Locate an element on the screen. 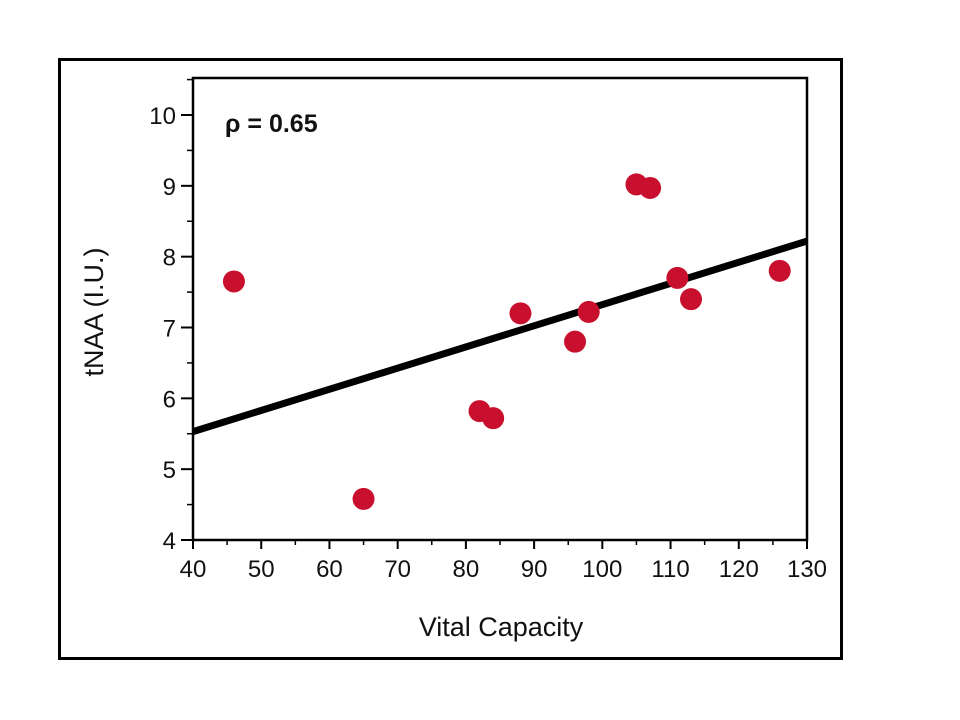 This screenshot has height=720, width=960. x-tick-label: 50 is located at coordinates (261, 569).